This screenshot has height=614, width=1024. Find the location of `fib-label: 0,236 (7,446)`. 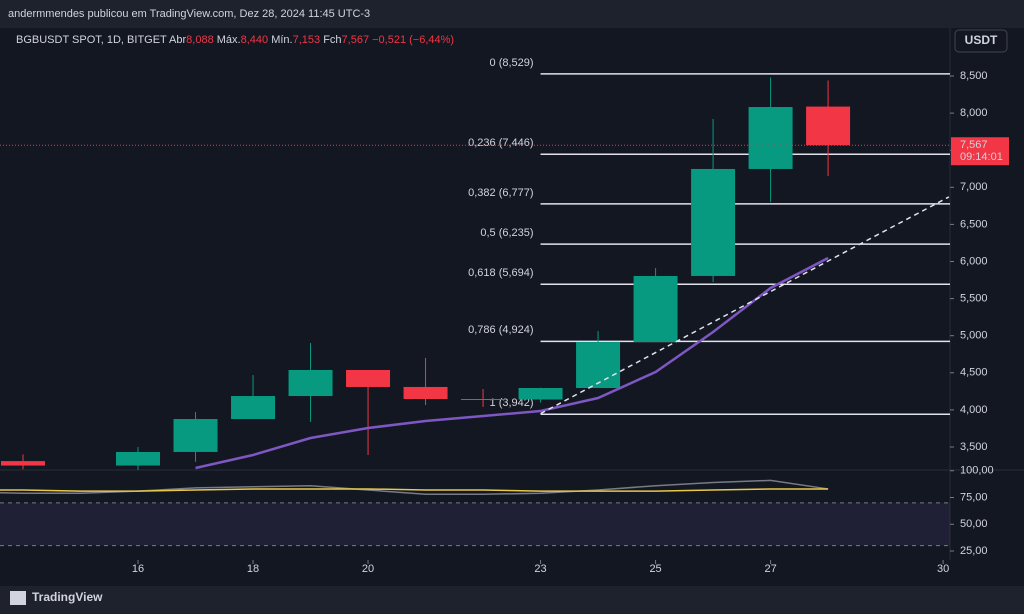

fib-label: 0,236 (7,446) is located at coordinates (500, 143).